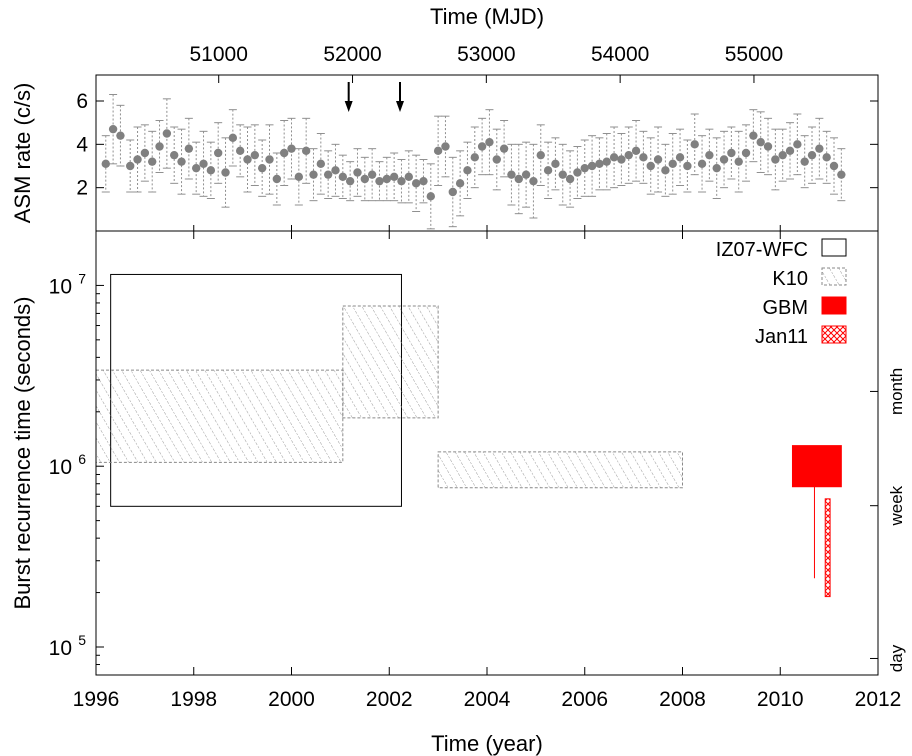 The height and width of the screenshot is (756, 912). What do you see at coordinates (834, 276) in the screenshot?
I see `legend-swatch-k10` at bounding box center [834, 276].